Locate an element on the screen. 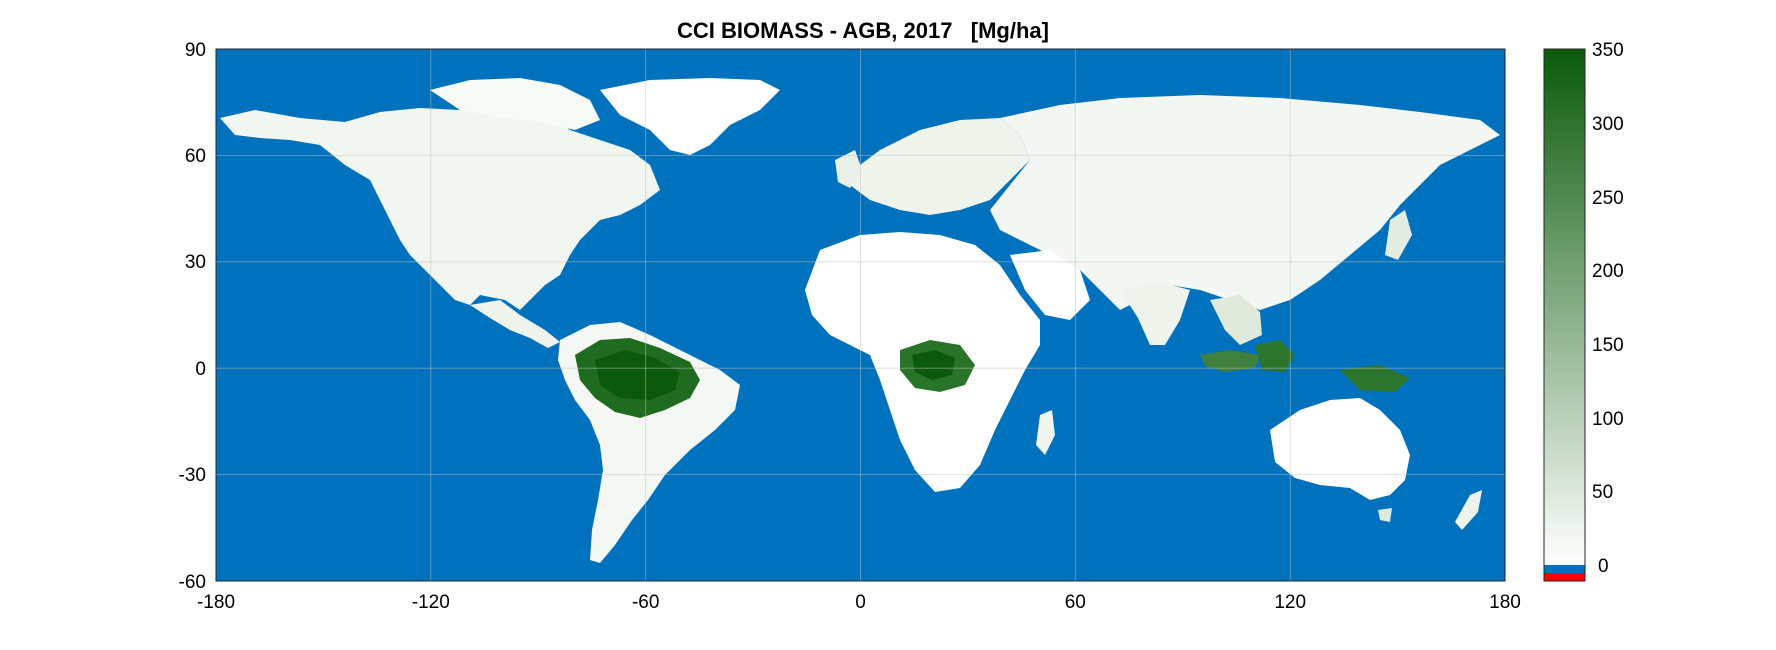  y-tick-label: 30 is located at coordinates (195, 262).